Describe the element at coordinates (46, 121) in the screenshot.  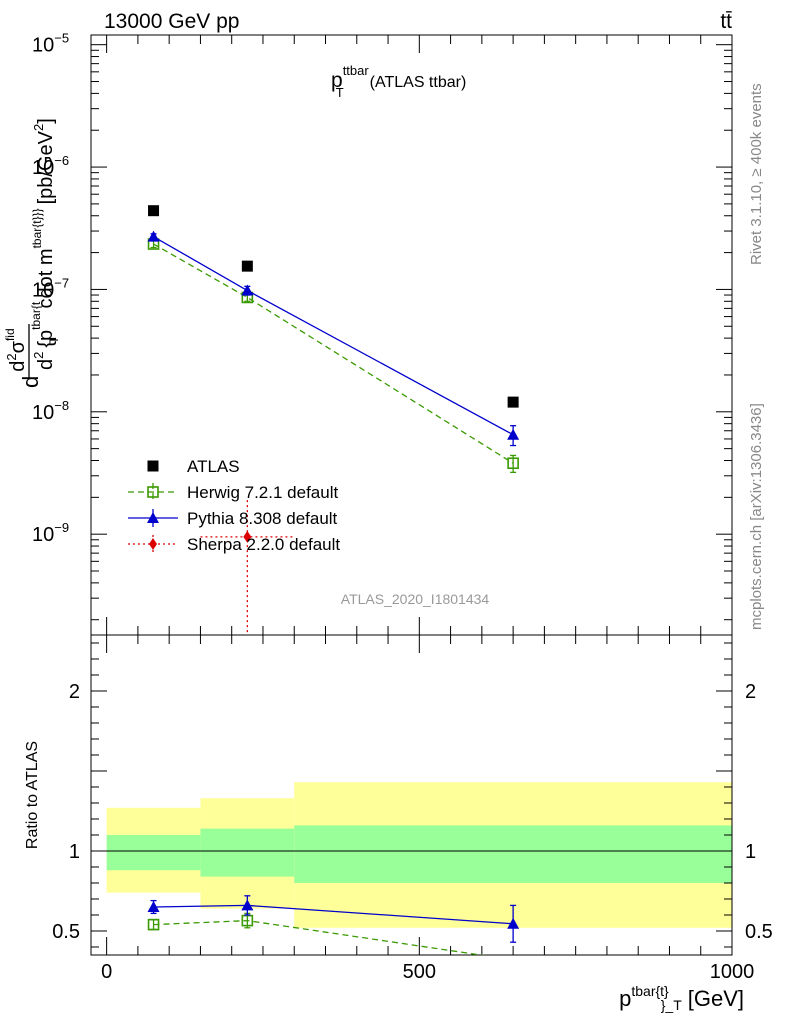
I see `ylabel-units-close: ]` at that location.